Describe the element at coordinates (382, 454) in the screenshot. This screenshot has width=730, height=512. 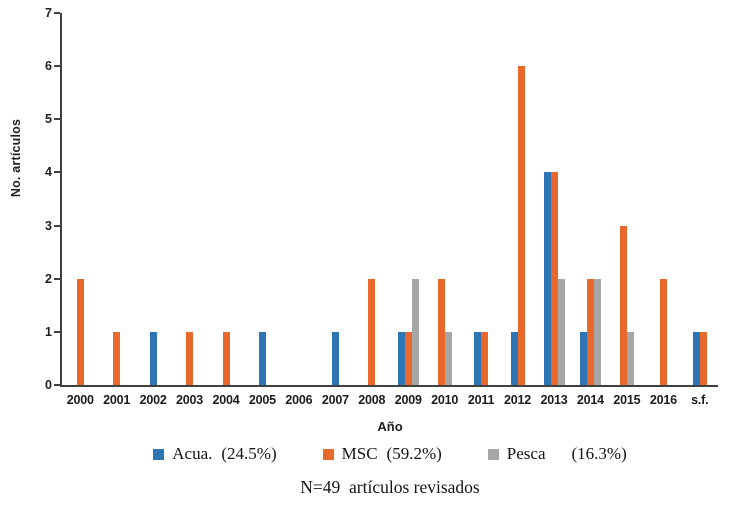
I see `legend-item-msc: MSC (59.2%)` at that location.